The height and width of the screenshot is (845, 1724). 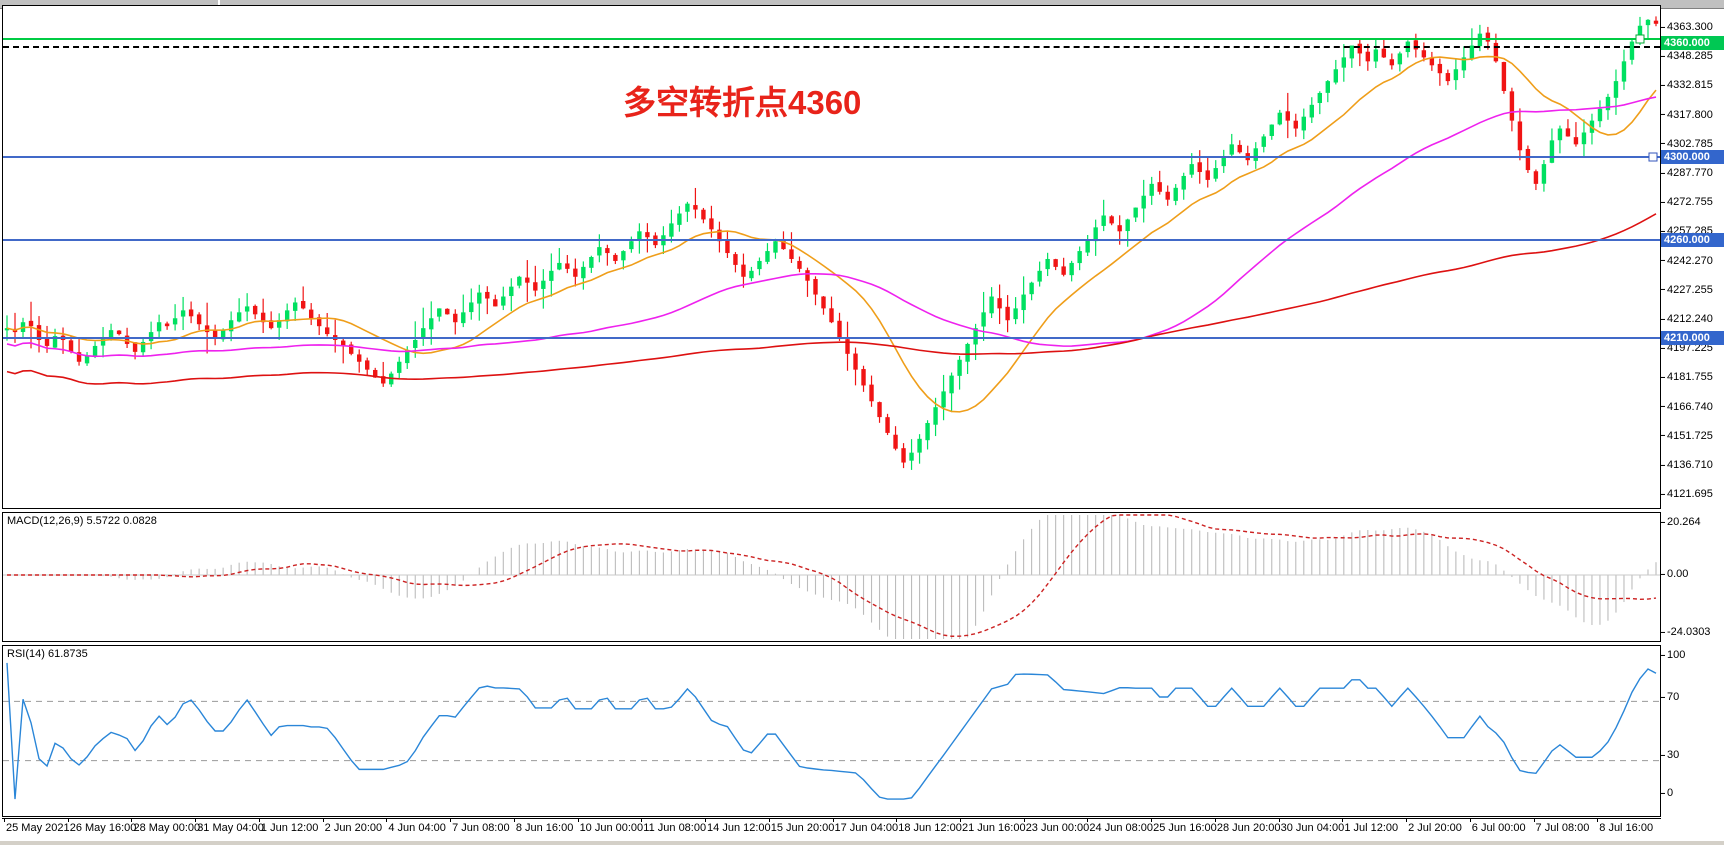 I want to click on time-label: 28 May 00:00, so click(x=167, y=828).